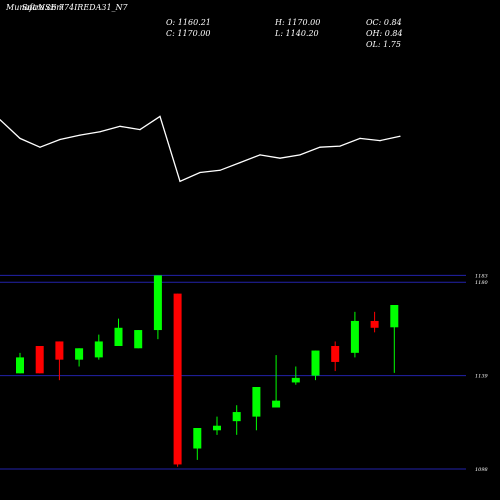  Describe the element at coordinates (297, 33) in the screenshot. I see `stat-low: L: 1140.20` at that location.